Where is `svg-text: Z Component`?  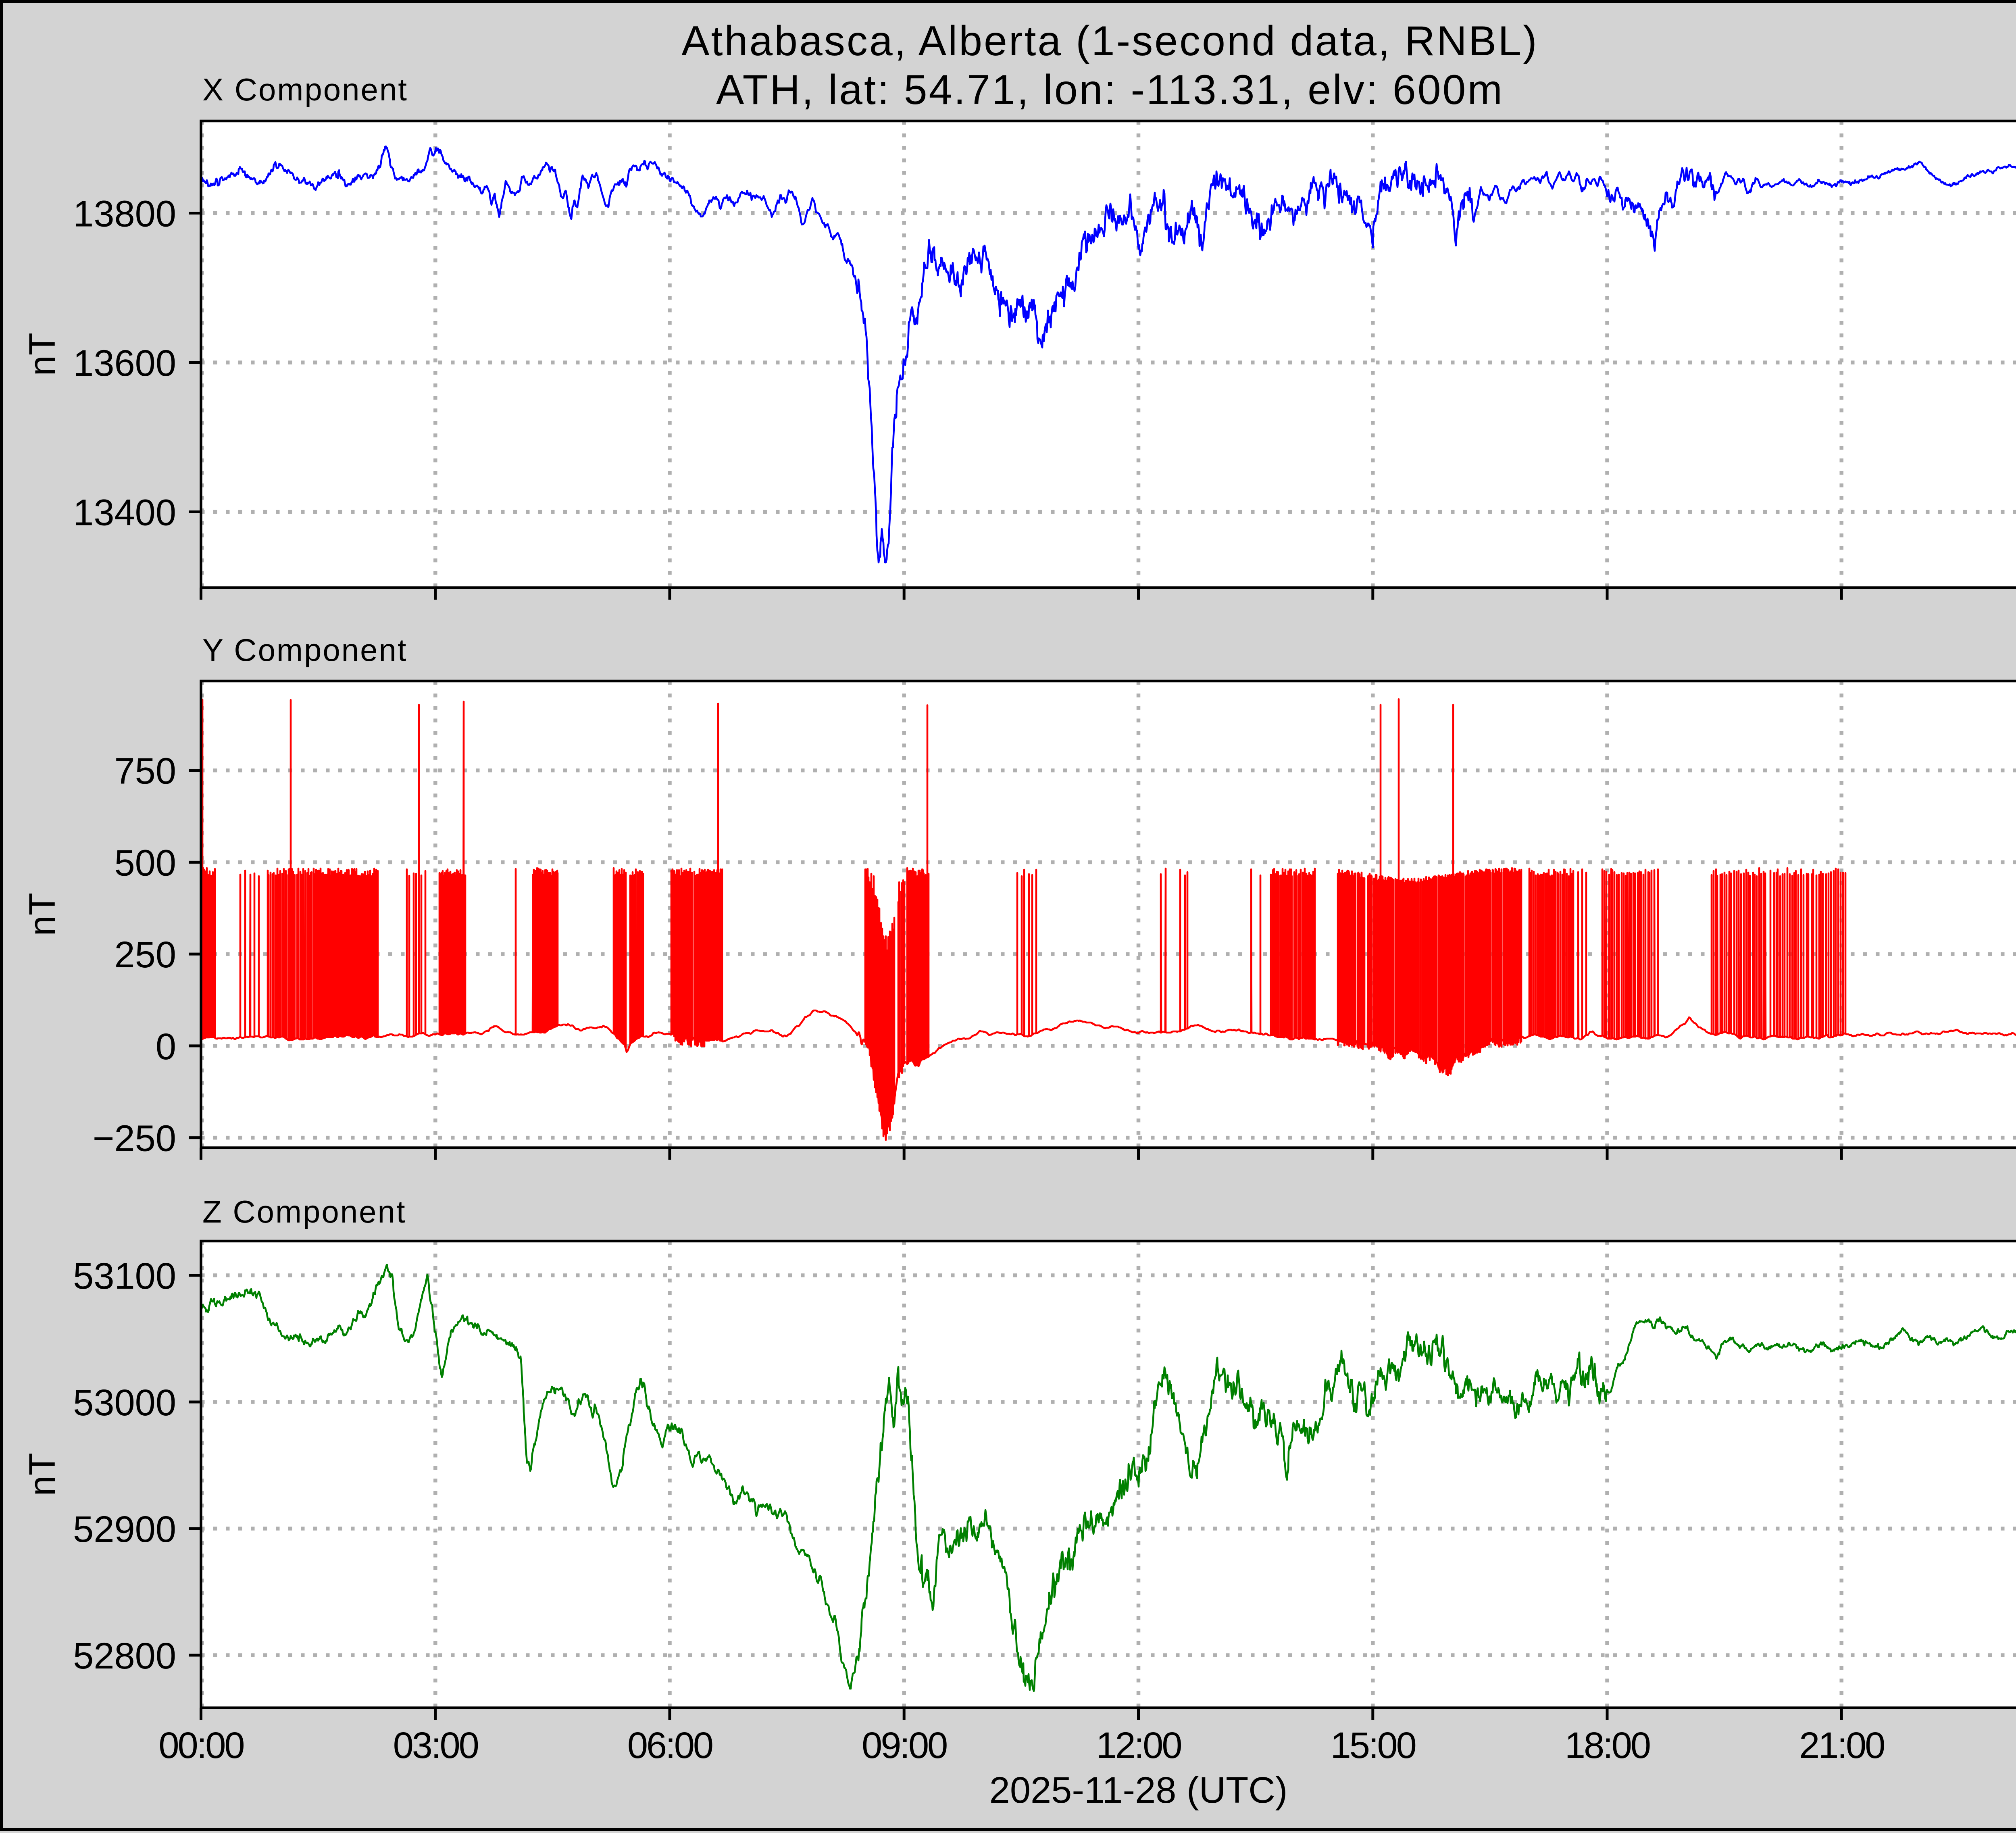 svg-text: Z Component is located at coordinates (304, 1211).